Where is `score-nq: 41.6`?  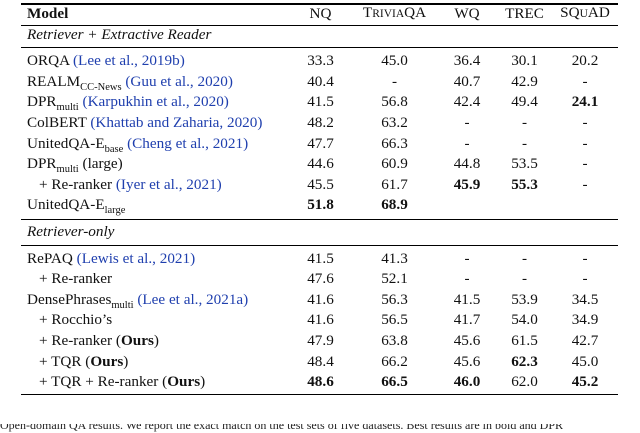
score-nq: 41.6 is located at coordinates (320, 320).